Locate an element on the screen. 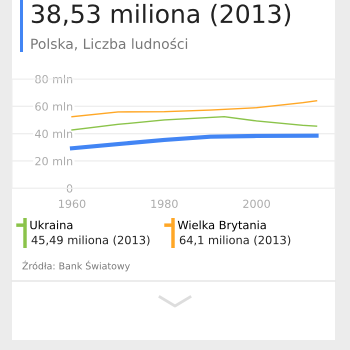 The image size is (350, 350). legend-label: Wielka Brytania is located at coordinates (222, 226).